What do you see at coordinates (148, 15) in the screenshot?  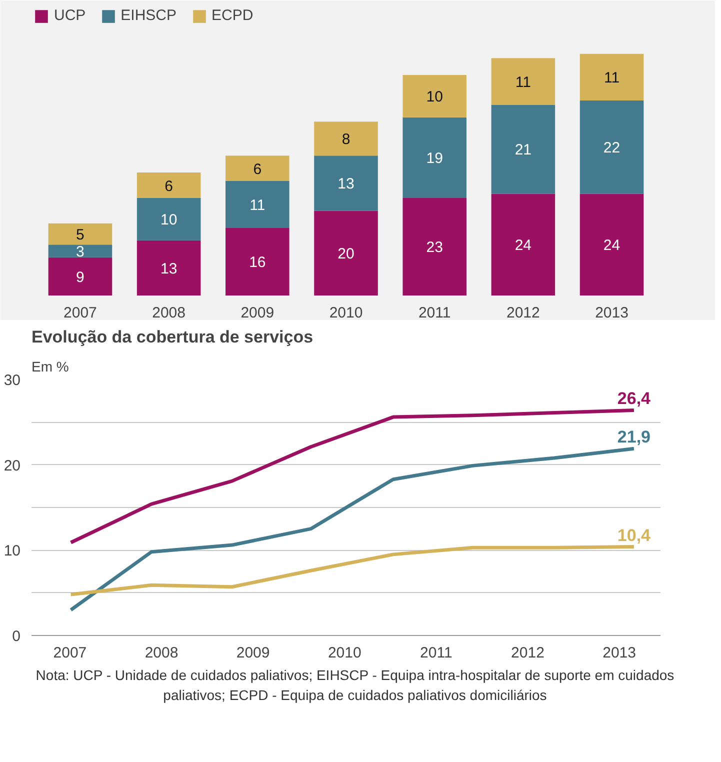 I see `legend-label: EIHSCP` at bounding box center [148, 15].